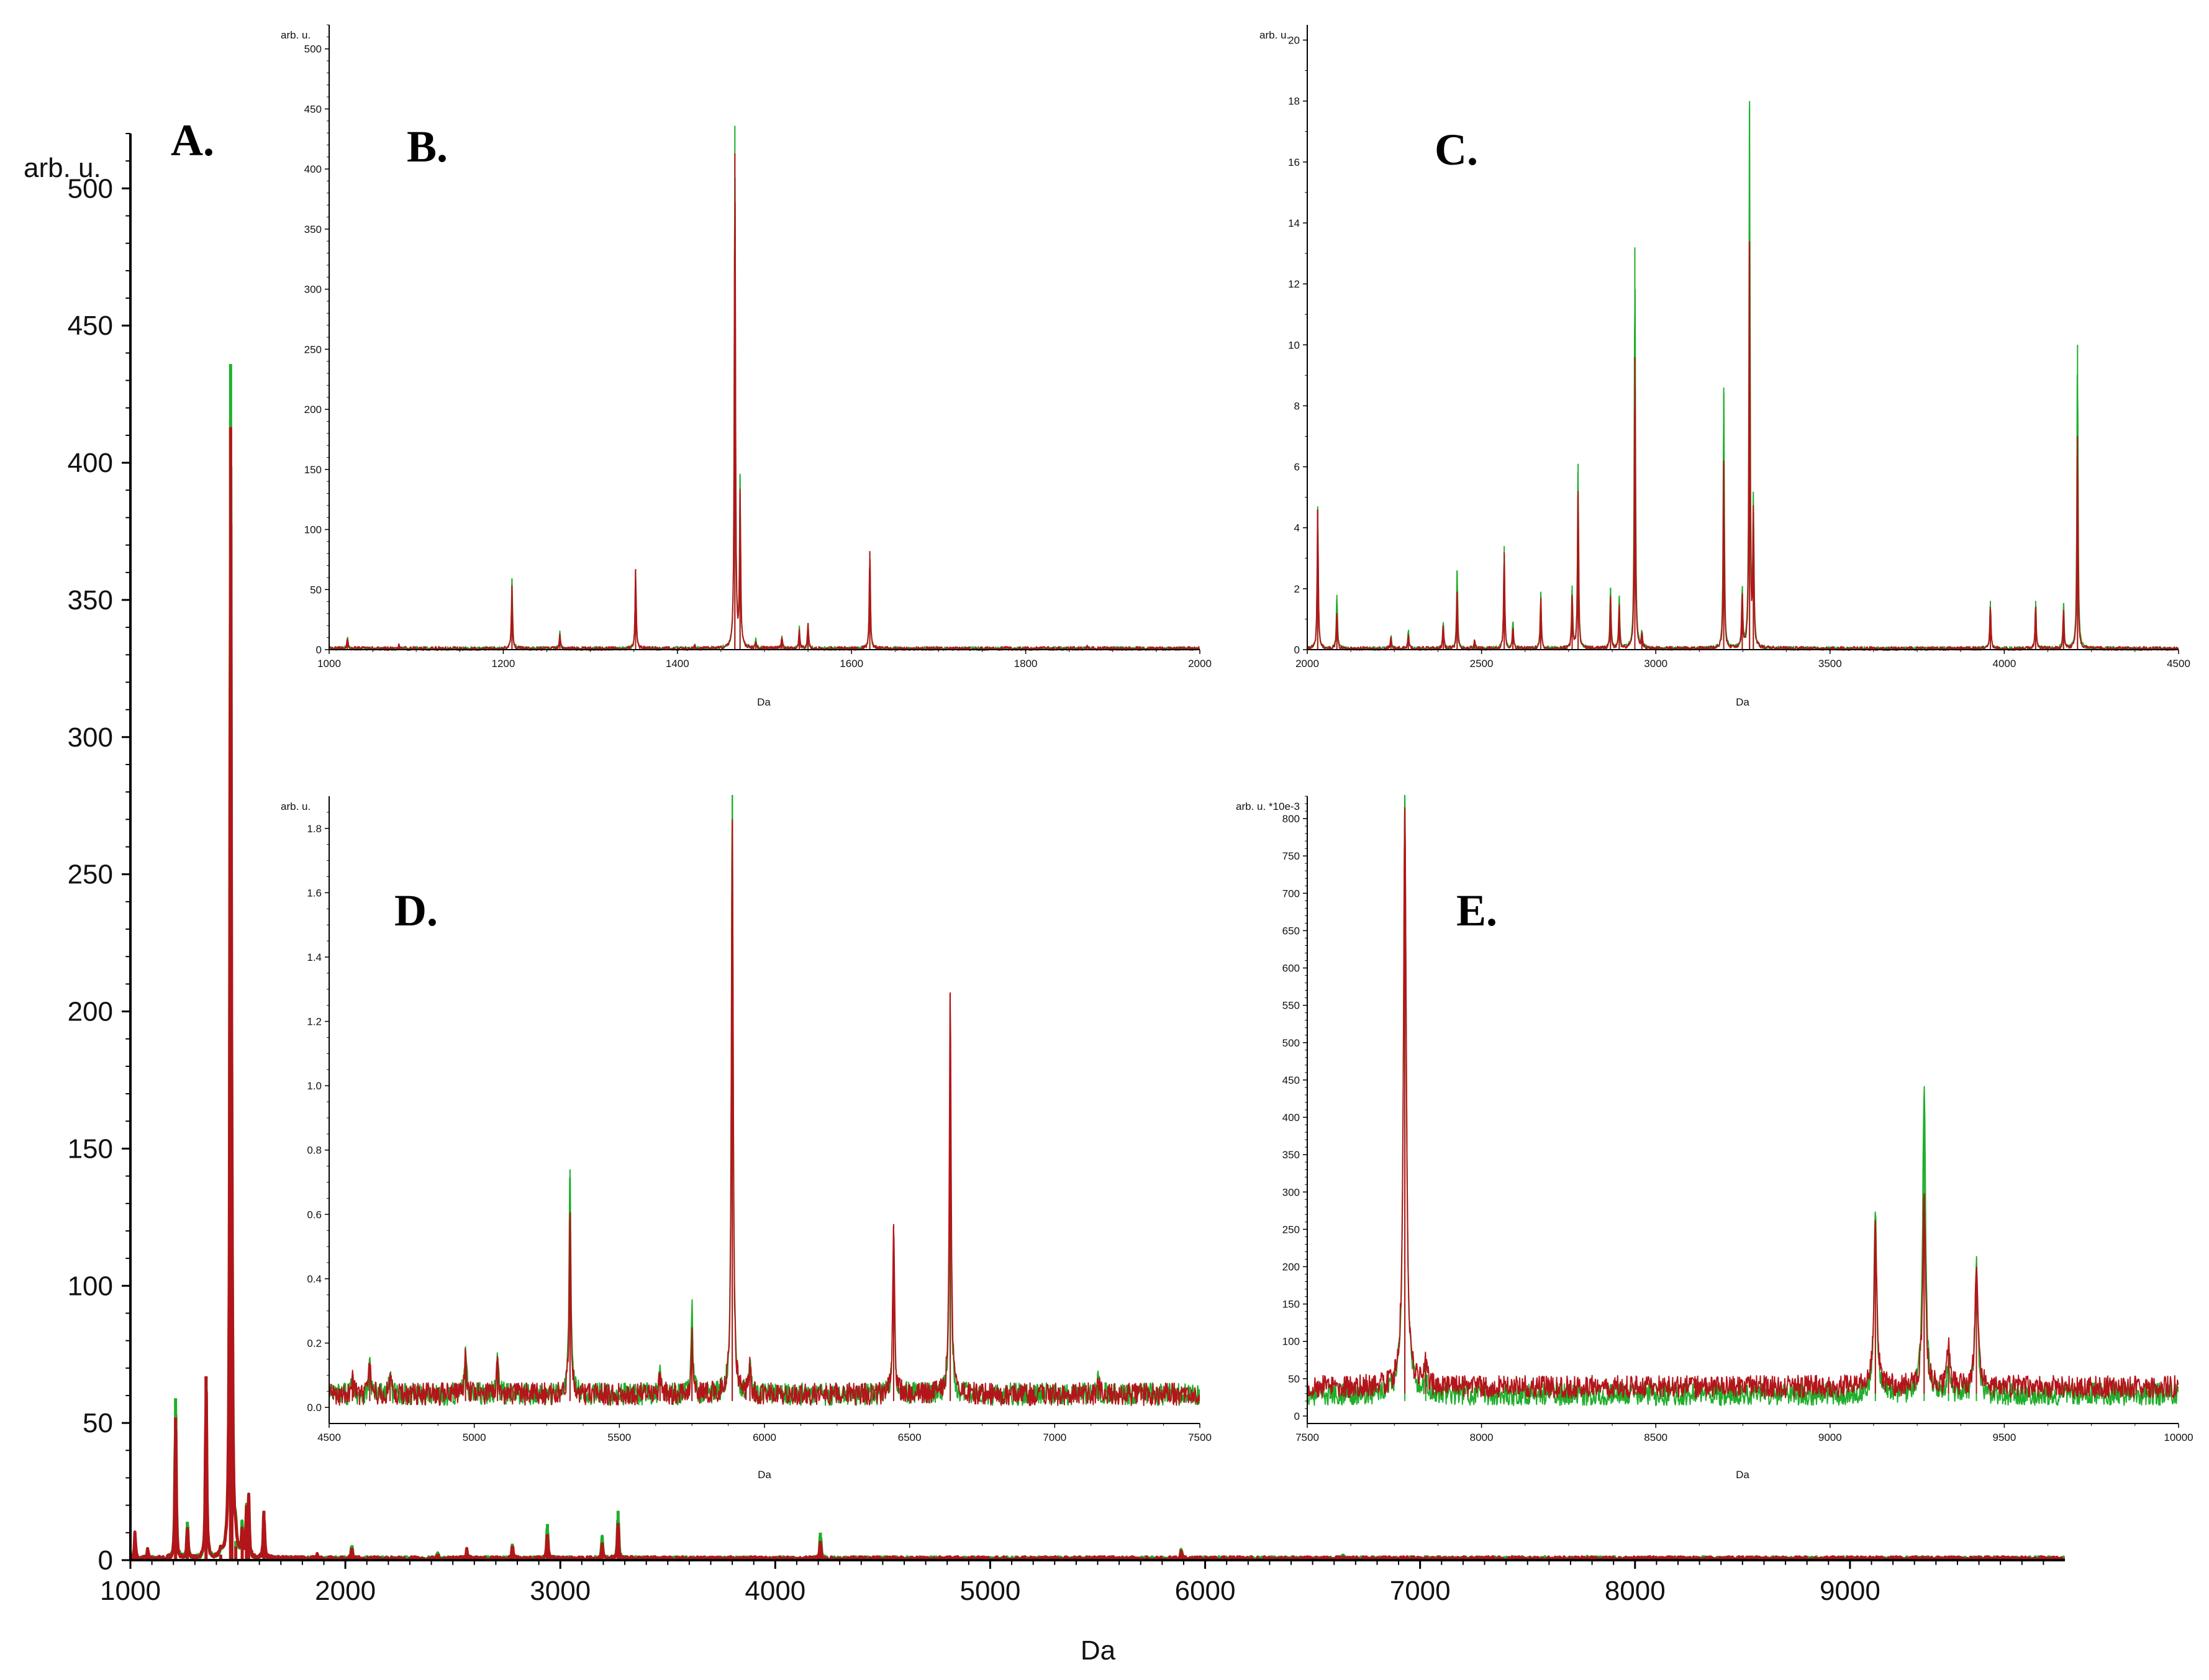  What do you see at coordinates (852, 664) in the screenshot?
I see `x-tick-label: 1600` at bounding box center [852, 664].